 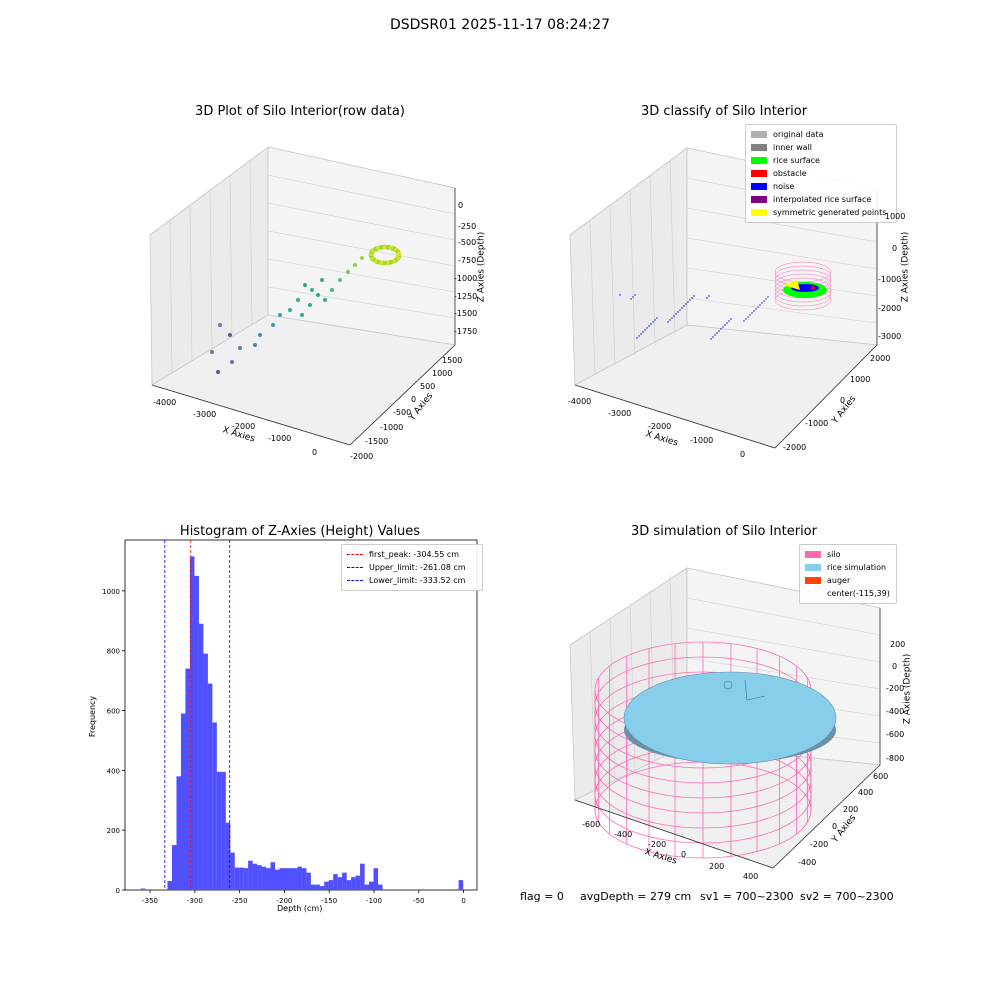 I want to click on legend-line, so click(x=355, y=580).